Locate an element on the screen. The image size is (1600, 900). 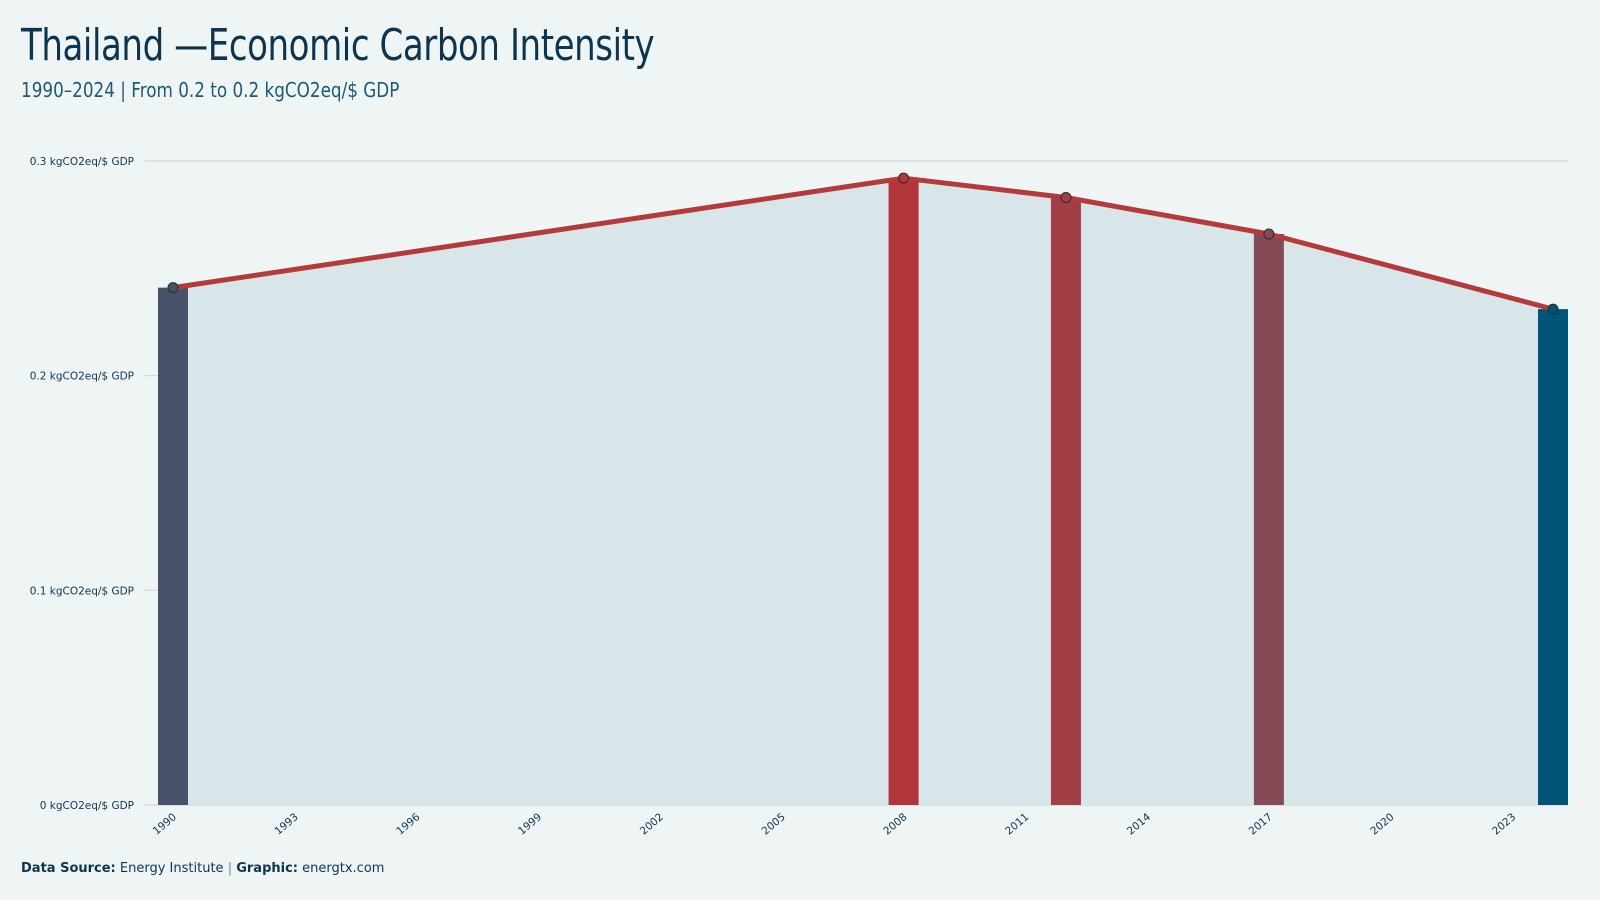
source-label: Data Source: is located at coordinates (68, 868).